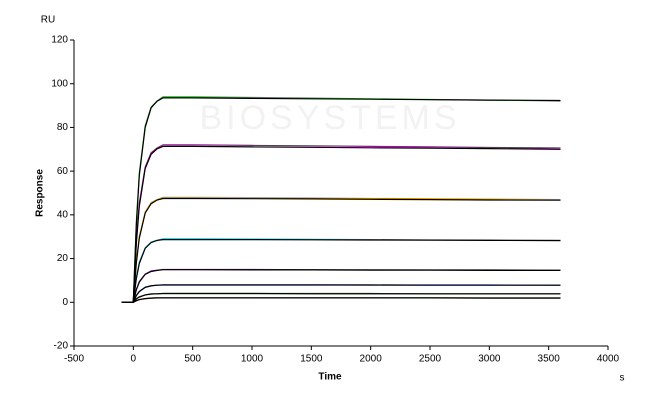  What do you see at coordinates (63, 171) in the screenshot?
I see `y-tick-label: 60` at bounding box center [63, 171].